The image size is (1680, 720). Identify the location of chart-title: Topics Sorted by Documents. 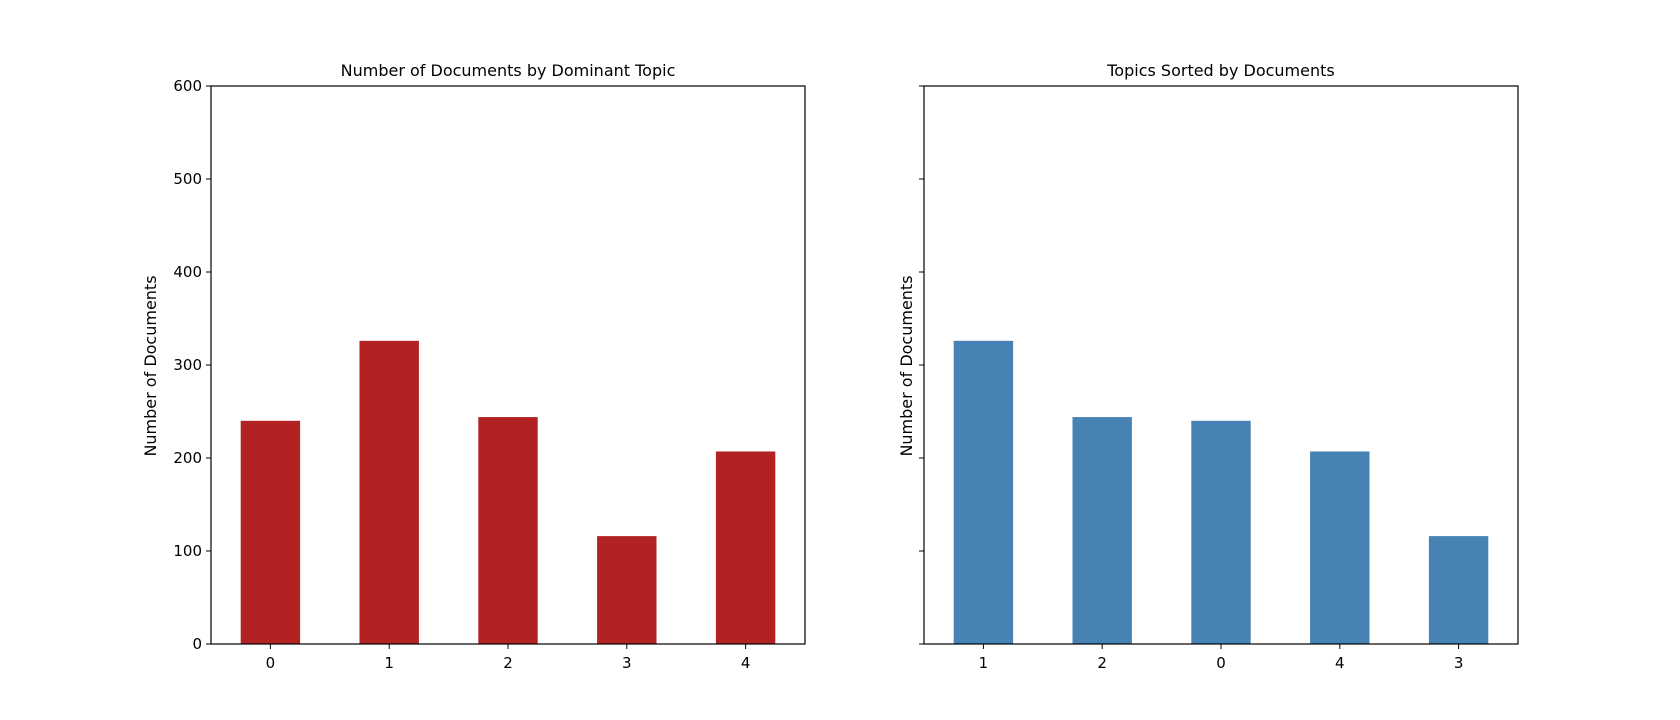
(1220, 70).